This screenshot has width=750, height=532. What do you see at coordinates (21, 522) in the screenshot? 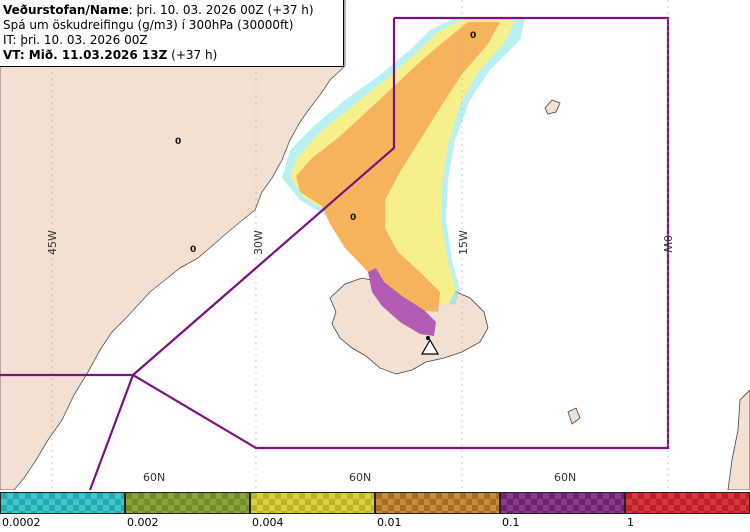
I see `legend-tick-label: 0.0002` at bounding box center [21, 522].